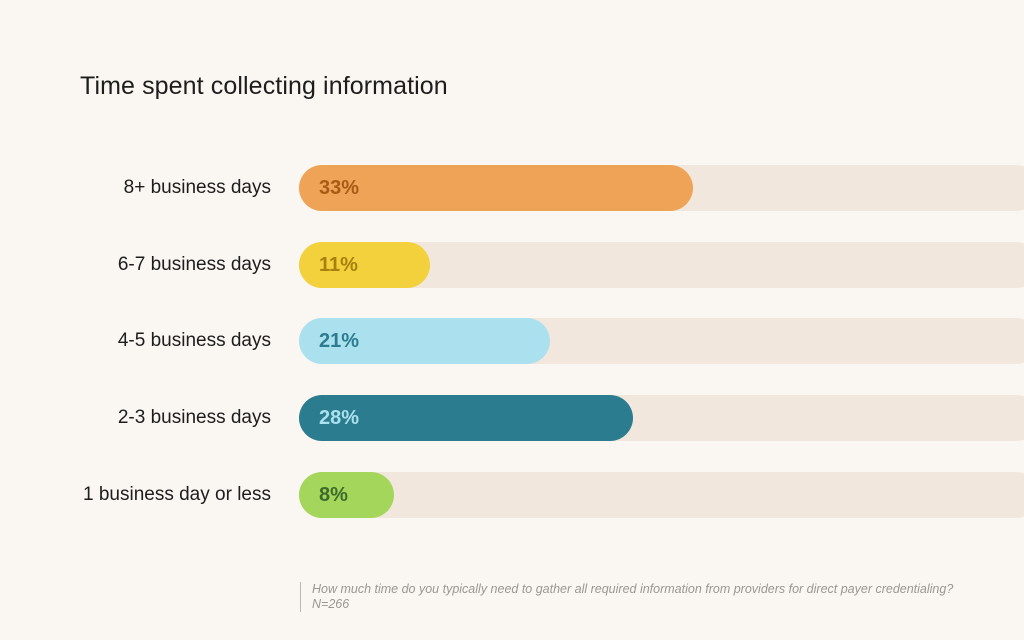 This screenshot has height=640, width=1024. What do you see at coordinates (194, 264) in the screenshot?
I see `category-label: 6-7 business days` at bounding box center [194, 264].